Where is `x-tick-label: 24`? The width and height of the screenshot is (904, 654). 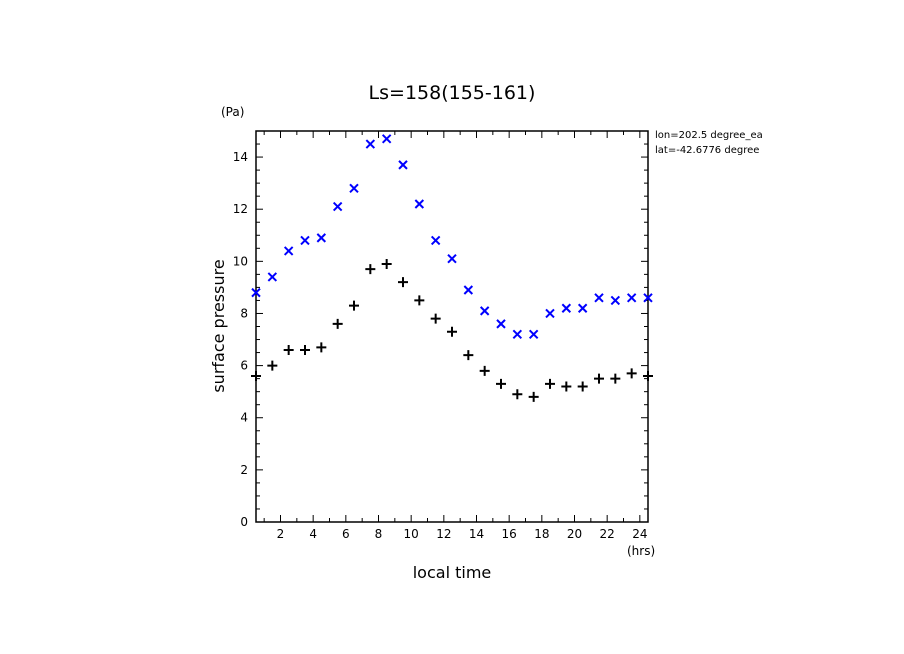 x-tick-label: 24 is located at coordinates (639, 534).